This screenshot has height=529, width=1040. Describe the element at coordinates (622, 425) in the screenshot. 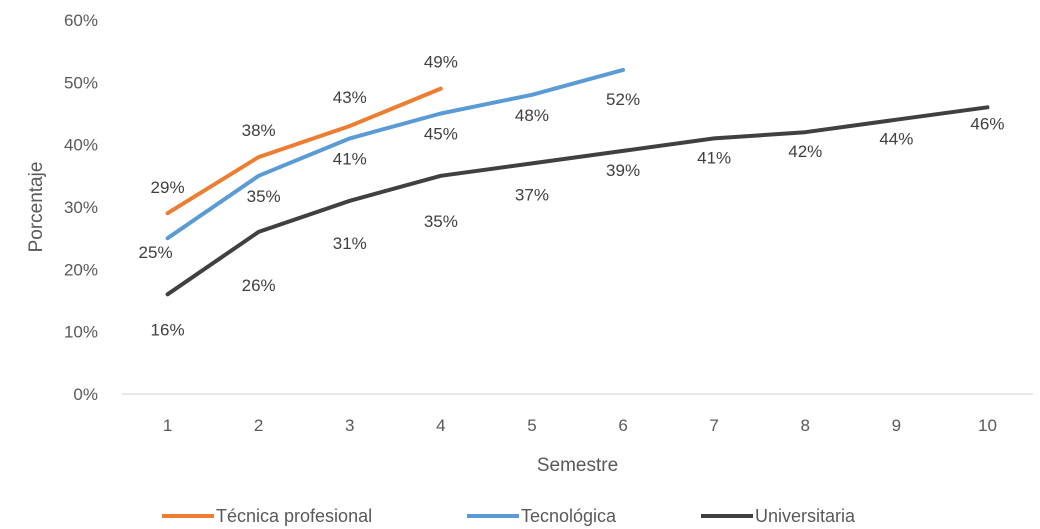

I see `x-tick-label: 6` at that location.